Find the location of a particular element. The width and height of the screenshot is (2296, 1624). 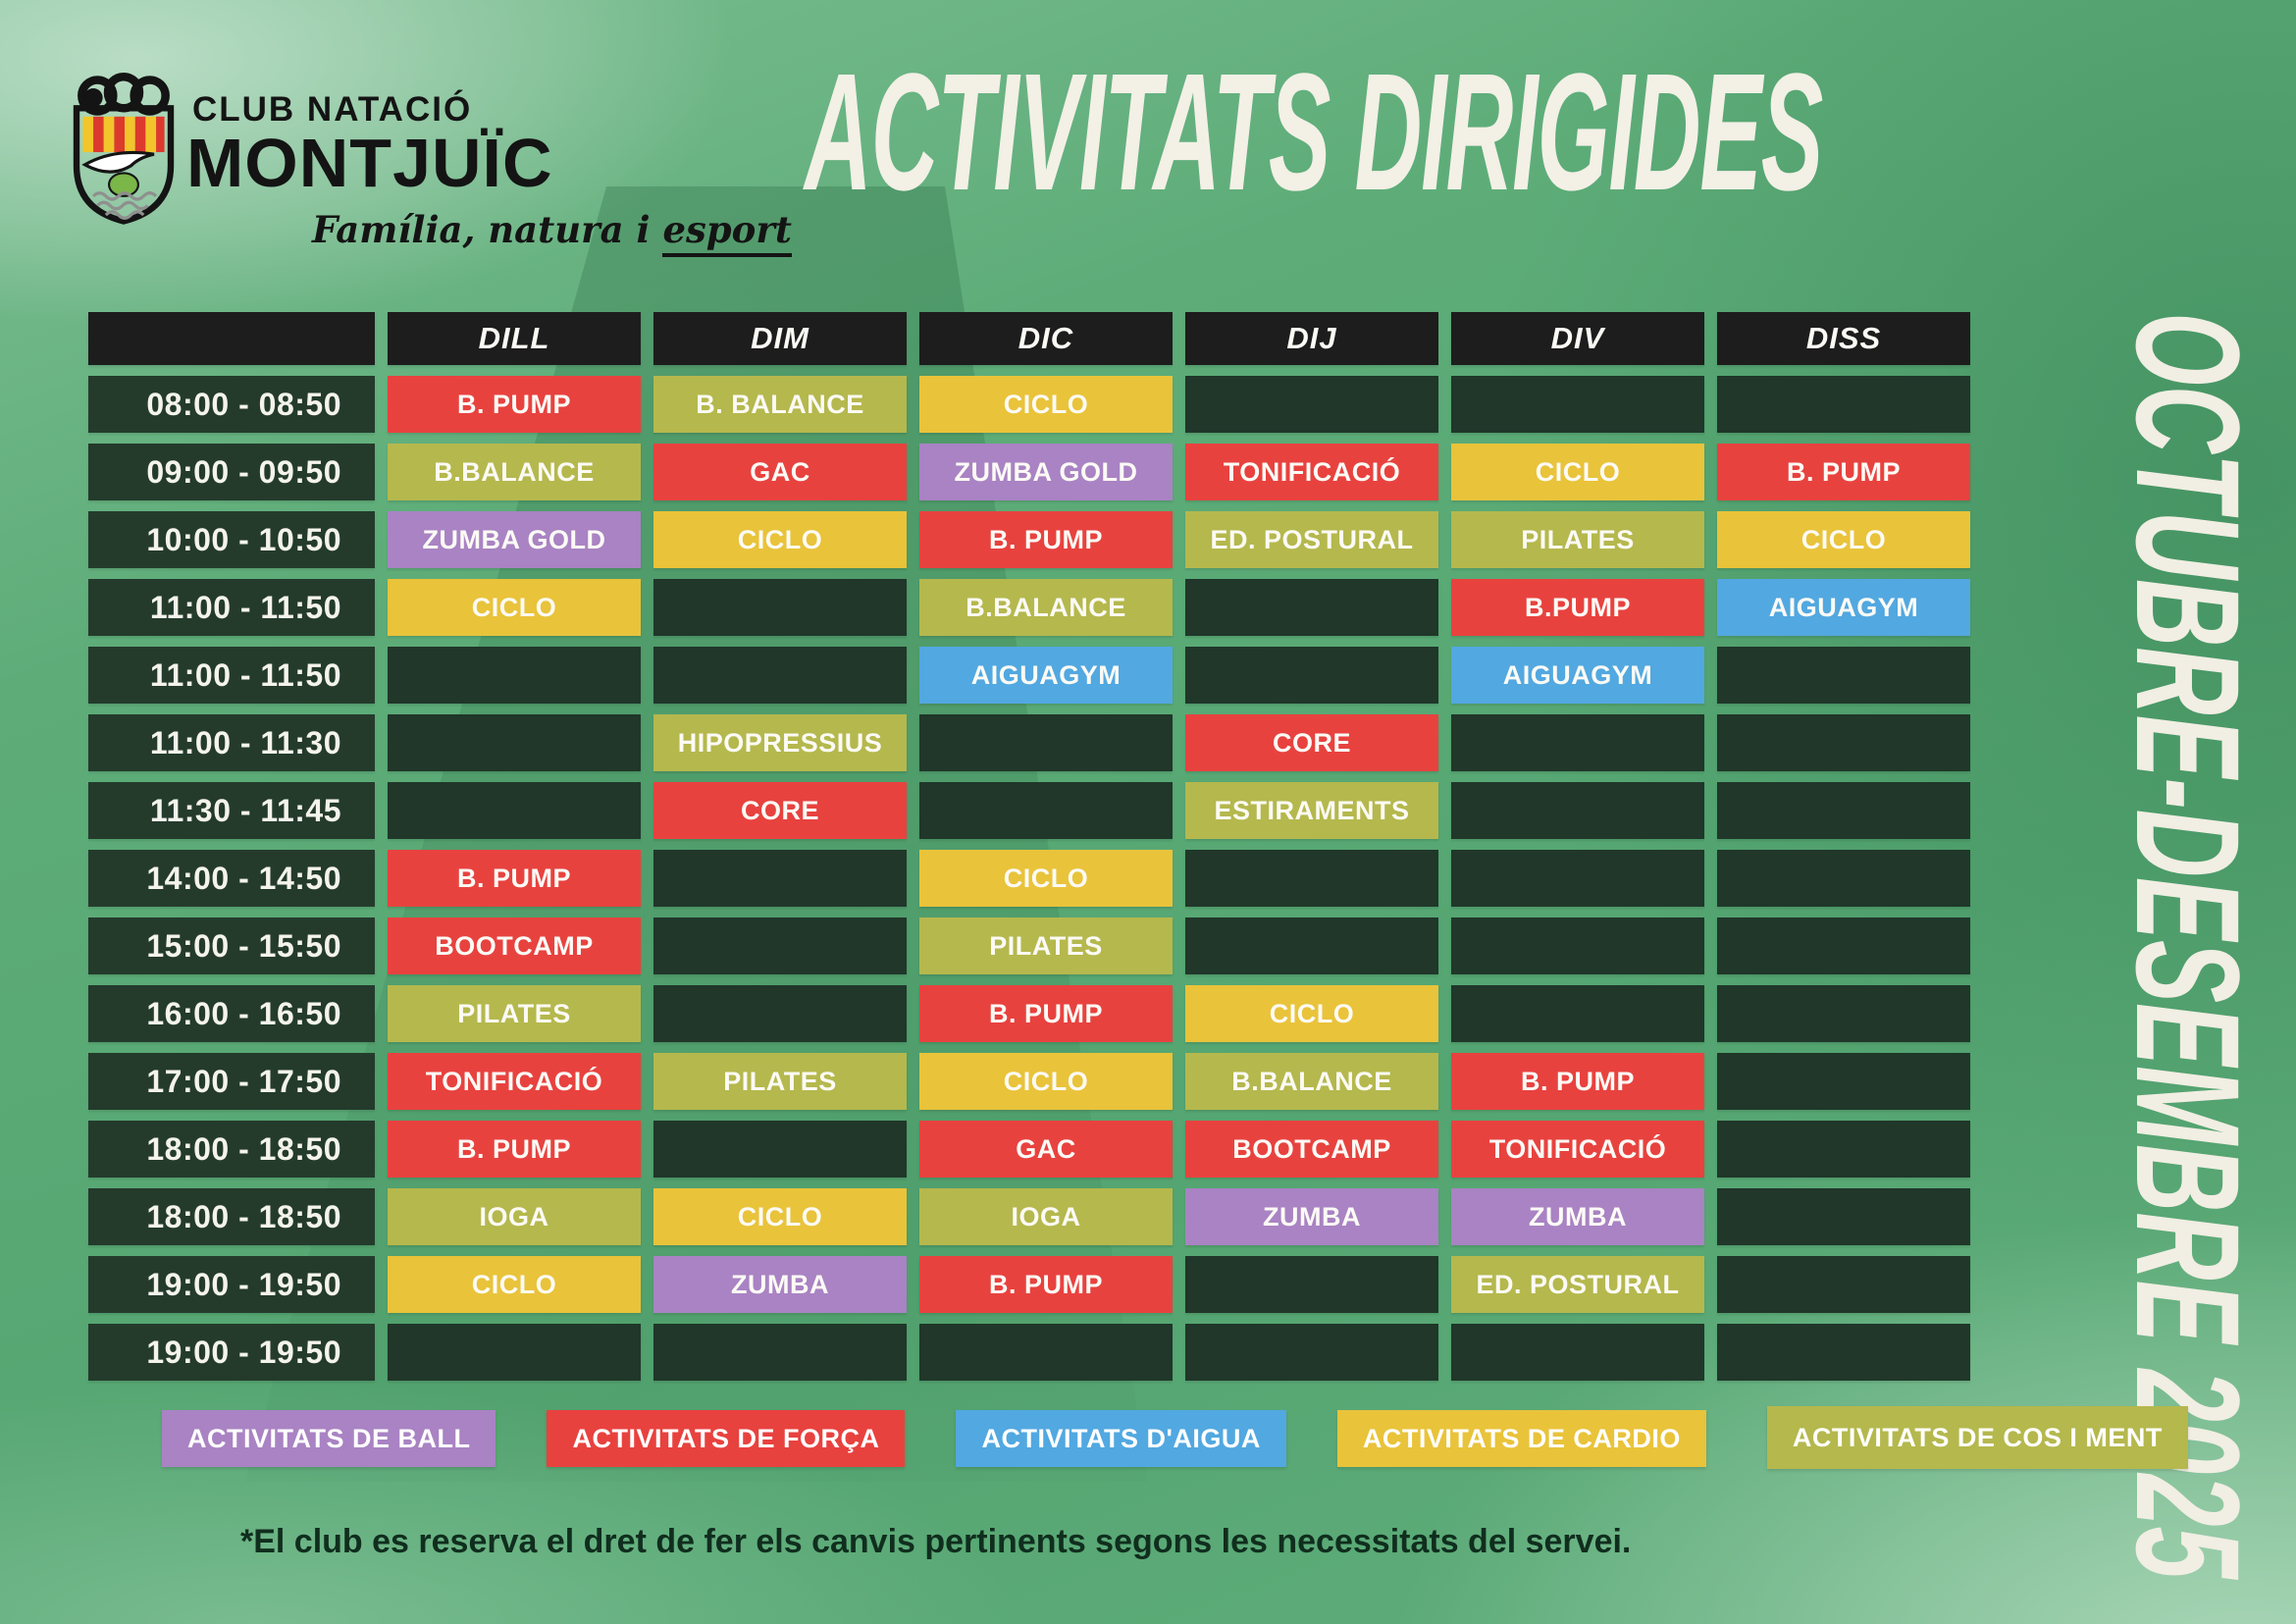

day-header-diss: DISS is located at coordinates (1843, 338).